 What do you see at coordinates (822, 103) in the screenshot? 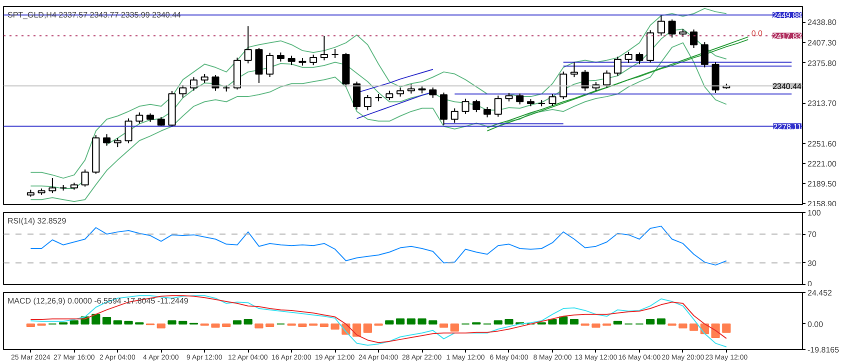
I see `y-tick-label: 2313.70` at bounding box center [822, 103].